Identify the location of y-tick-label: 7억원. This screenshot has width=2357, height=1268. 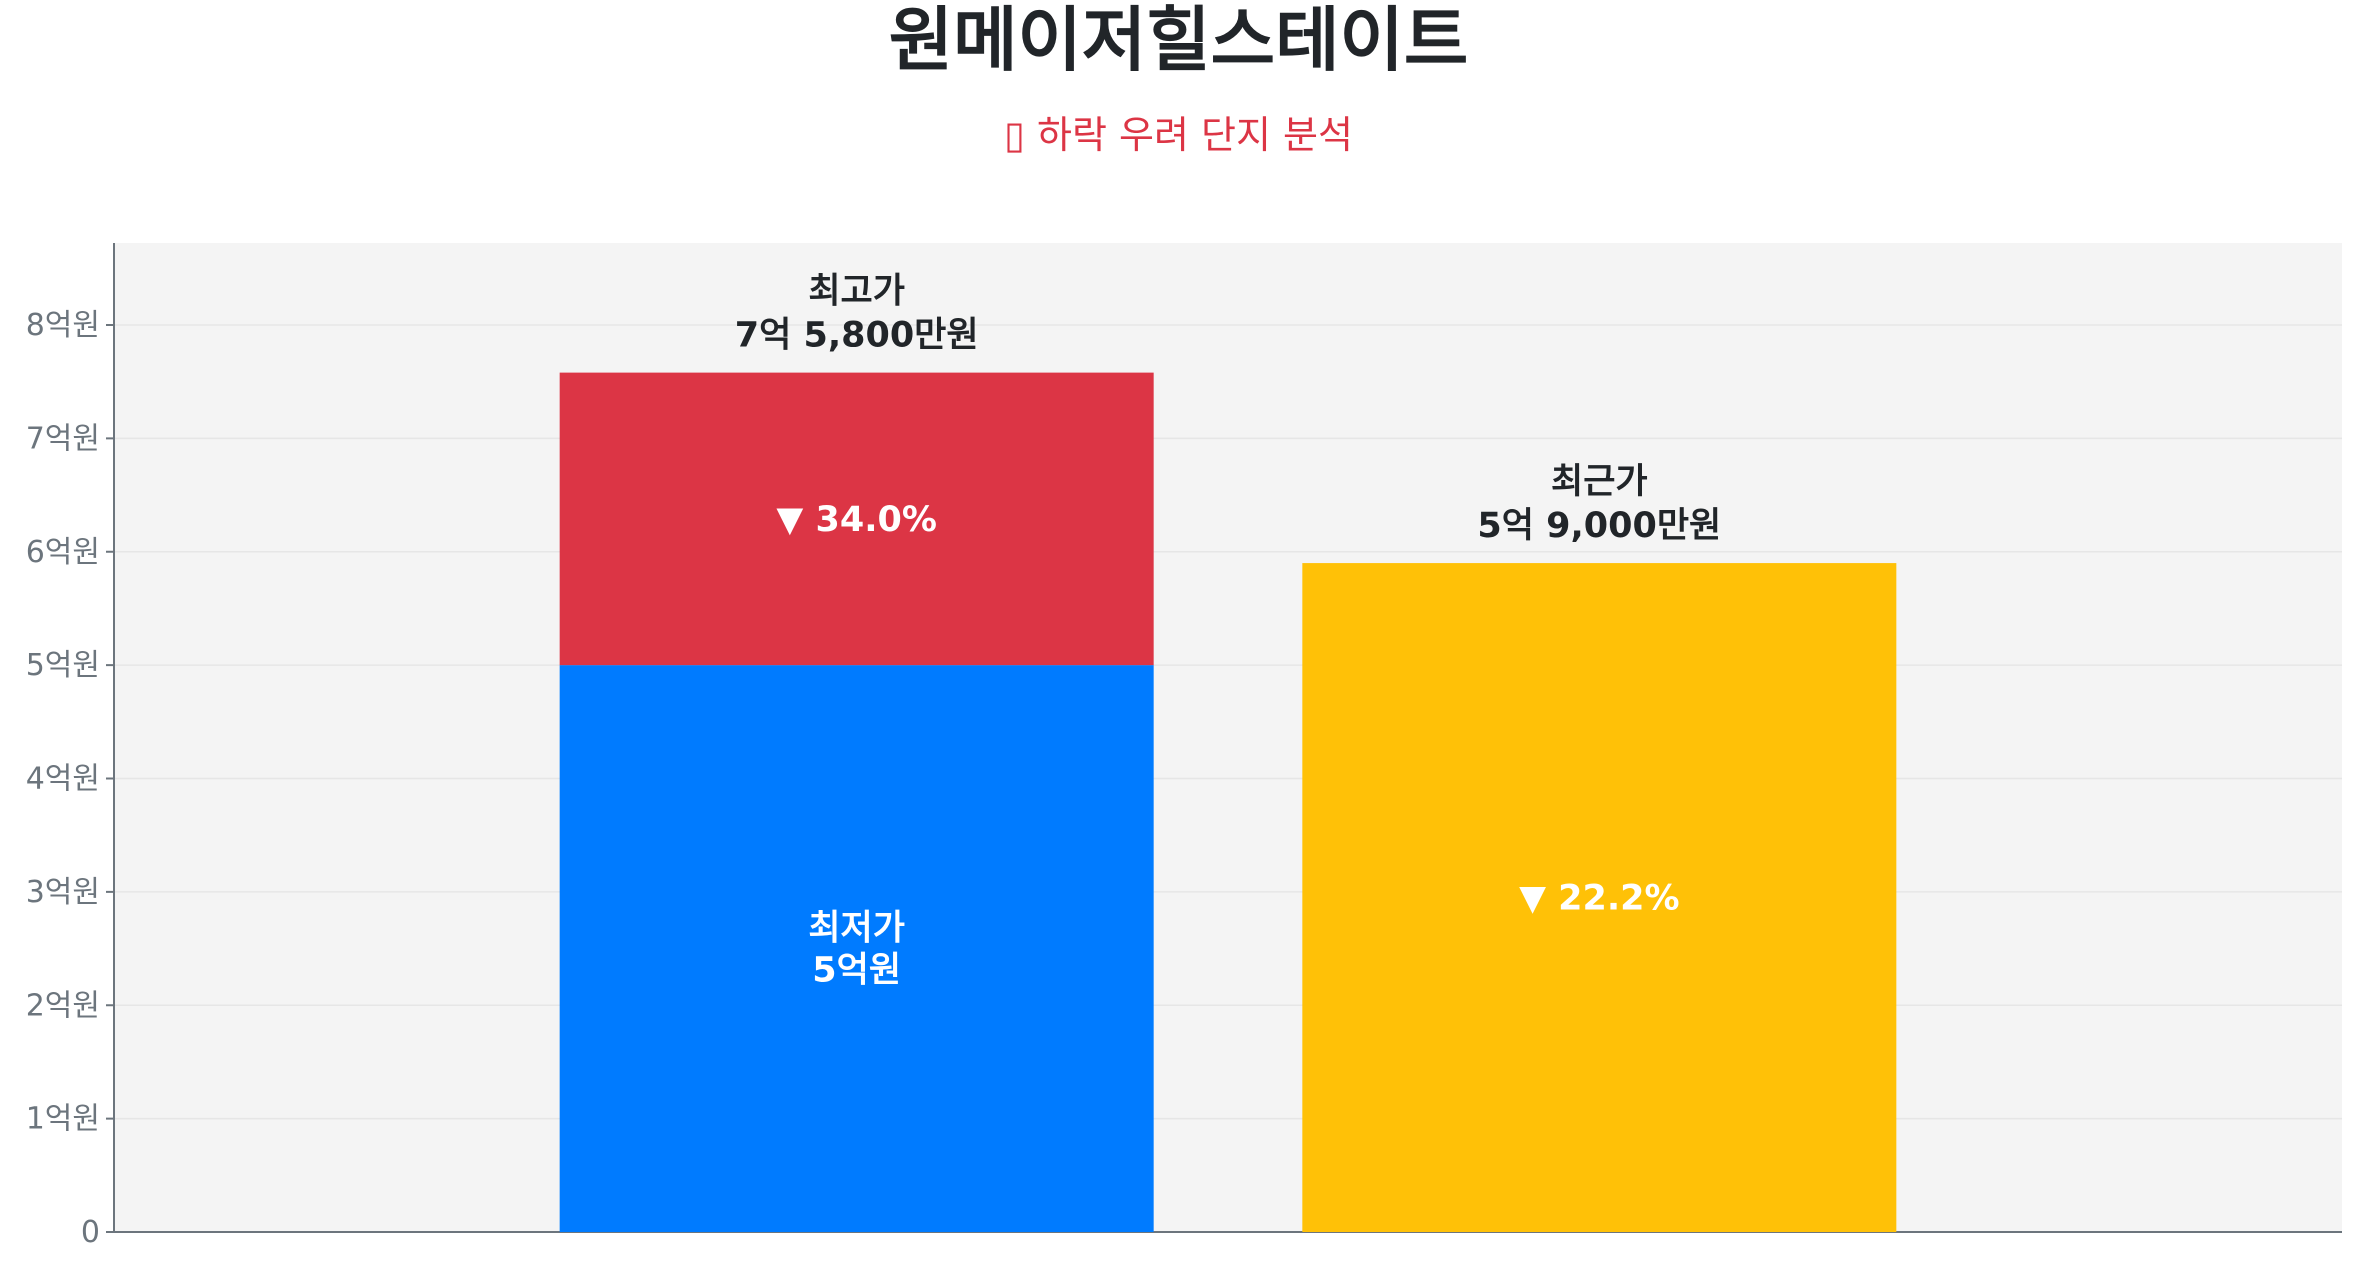
(63, 438).